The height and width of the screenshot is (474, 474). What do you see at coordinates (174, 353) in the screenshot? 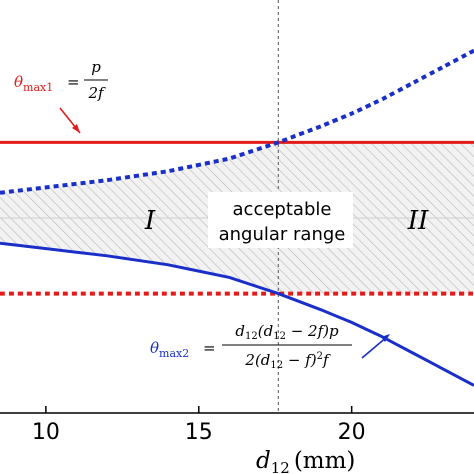
I see `theta-max2-lhs-sub: max2` at bounding box center [174, 353].